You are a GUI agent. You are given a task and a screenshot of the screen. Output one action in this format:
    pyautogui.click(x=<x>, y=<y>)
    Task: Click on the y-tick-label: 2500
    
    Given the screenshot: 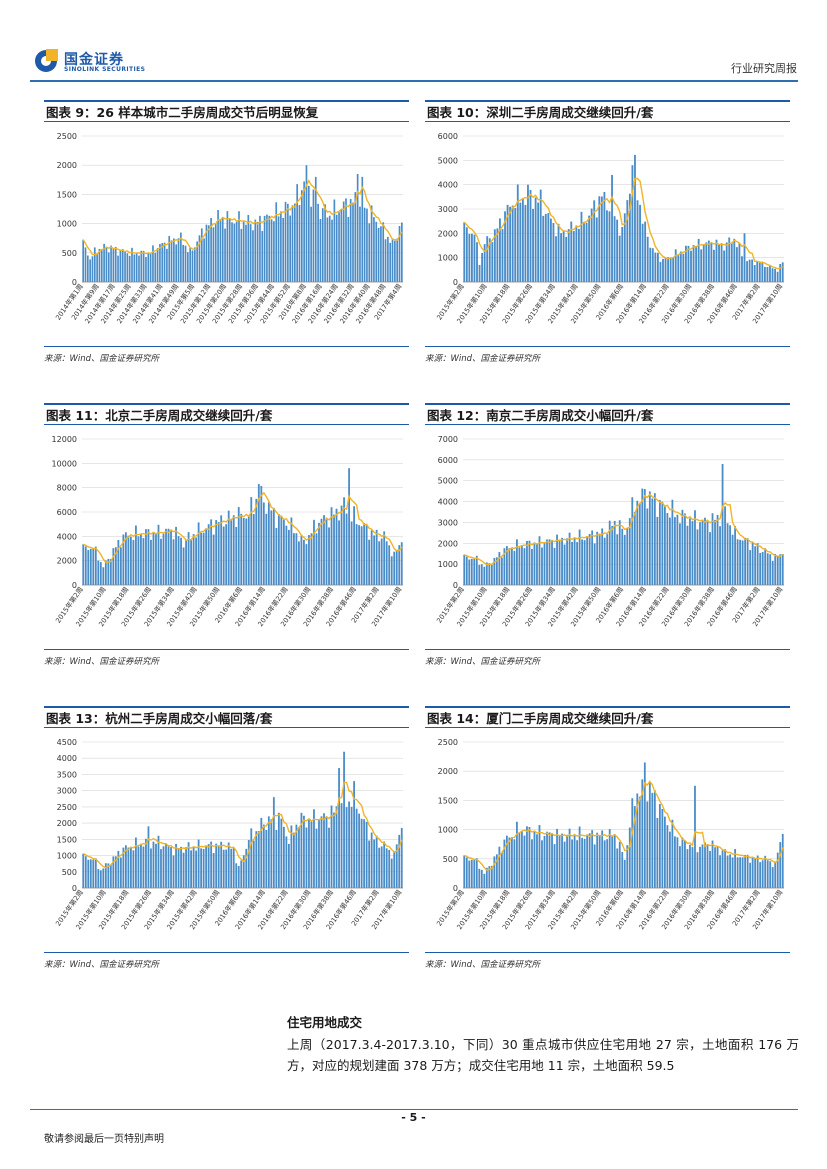 What is the action you would take?
    pyautogui.click(x=448, y=742)
    